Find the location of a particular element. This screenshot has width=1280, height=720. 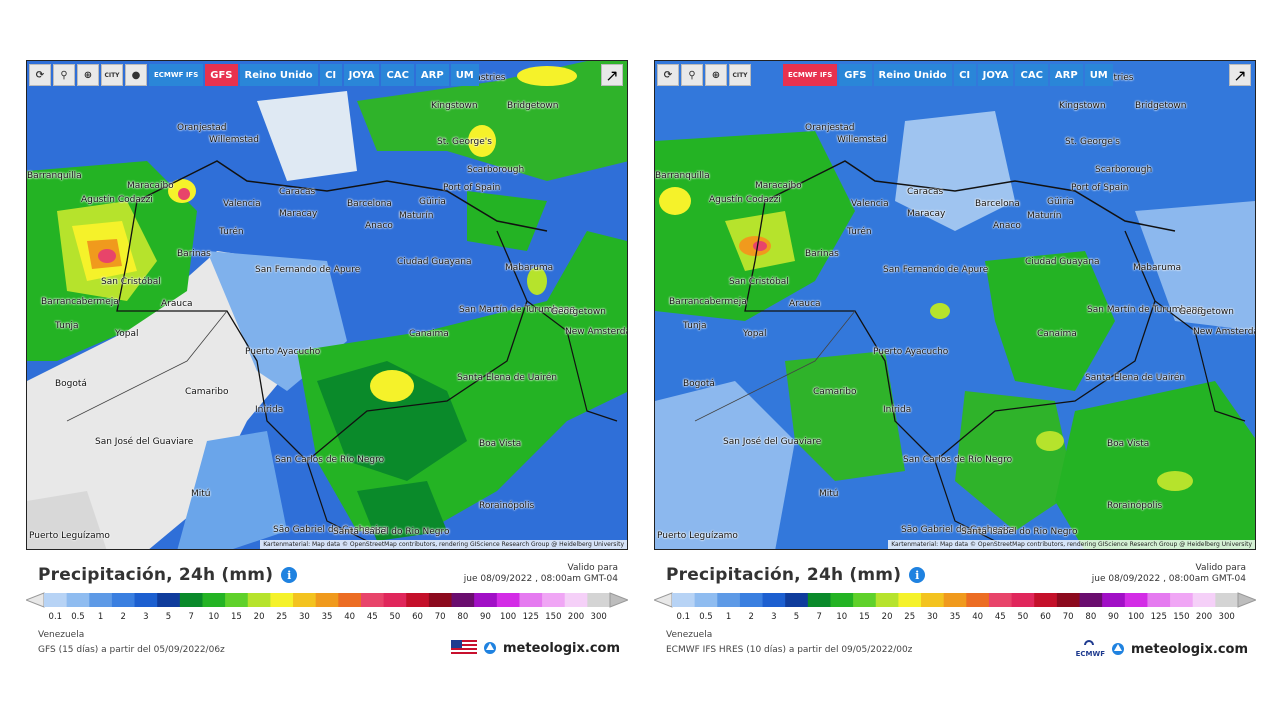

scale-tick-label: 3 is located at coordinates (774, 617).